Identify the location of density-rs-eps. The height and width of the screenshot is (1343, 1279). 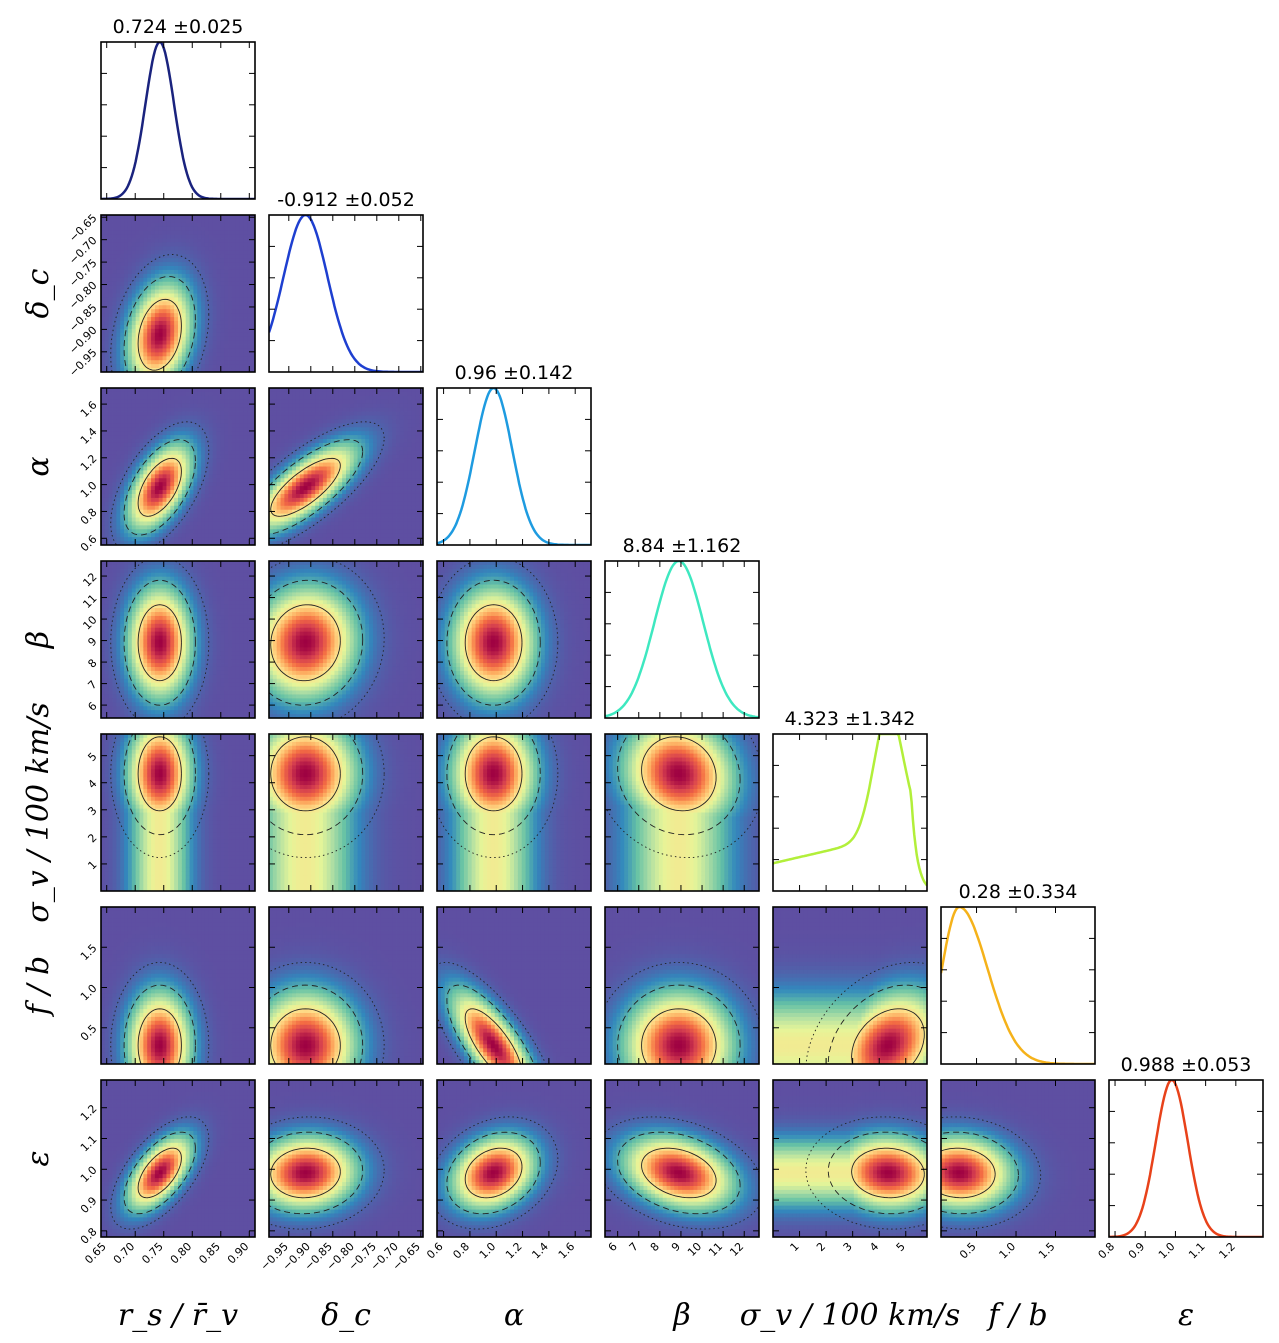
(178, 1158).